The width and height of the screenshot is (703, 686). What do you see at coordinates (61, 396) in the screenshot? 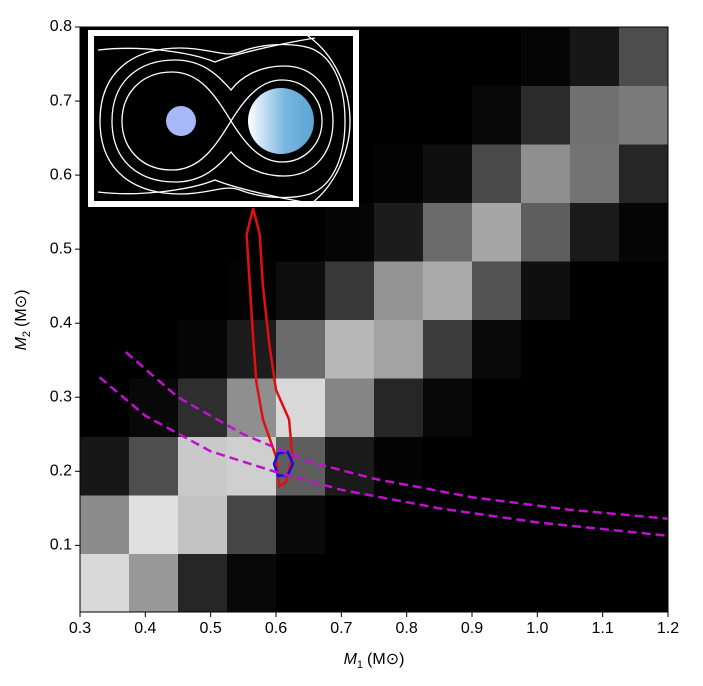
I see `y-tick-label: 0.3` at bounding box center [61, 396].